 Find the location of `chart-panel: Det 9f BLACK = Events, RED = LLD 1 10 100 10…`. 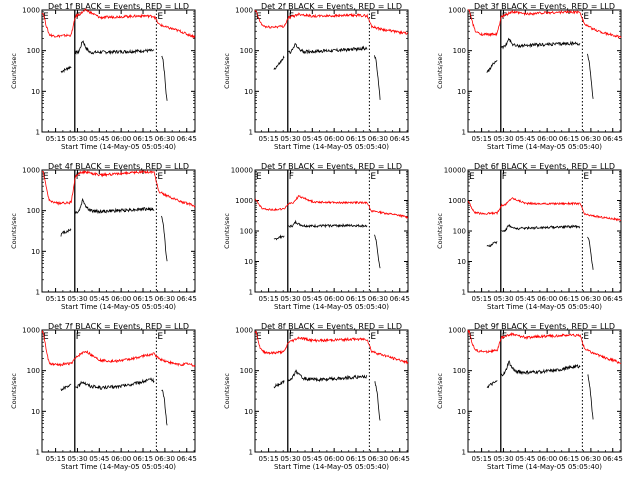

chart-panel: Det 9f BLACK = Events, RED = LLD 1 10 100 10… is located at coordinates (529, 396).